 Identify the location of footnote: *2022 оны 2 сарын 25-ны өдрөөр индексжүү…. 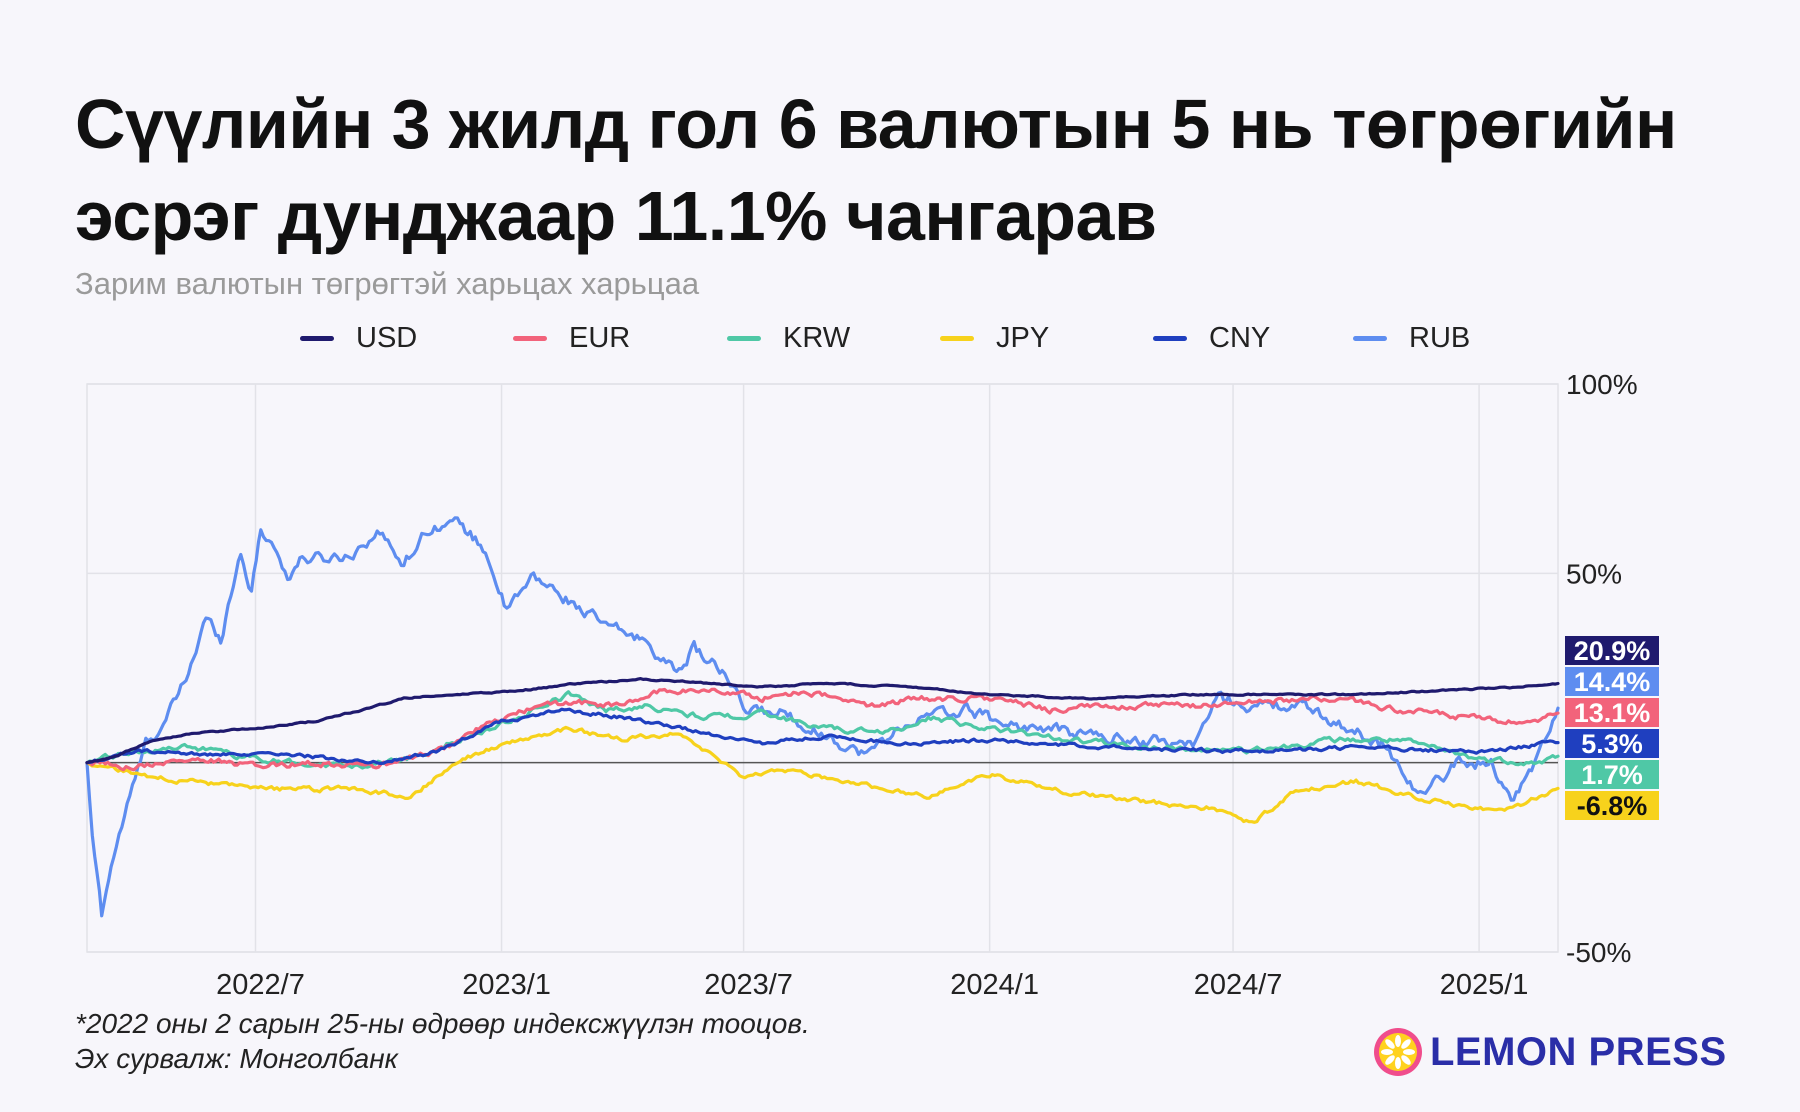
(442, 1041).